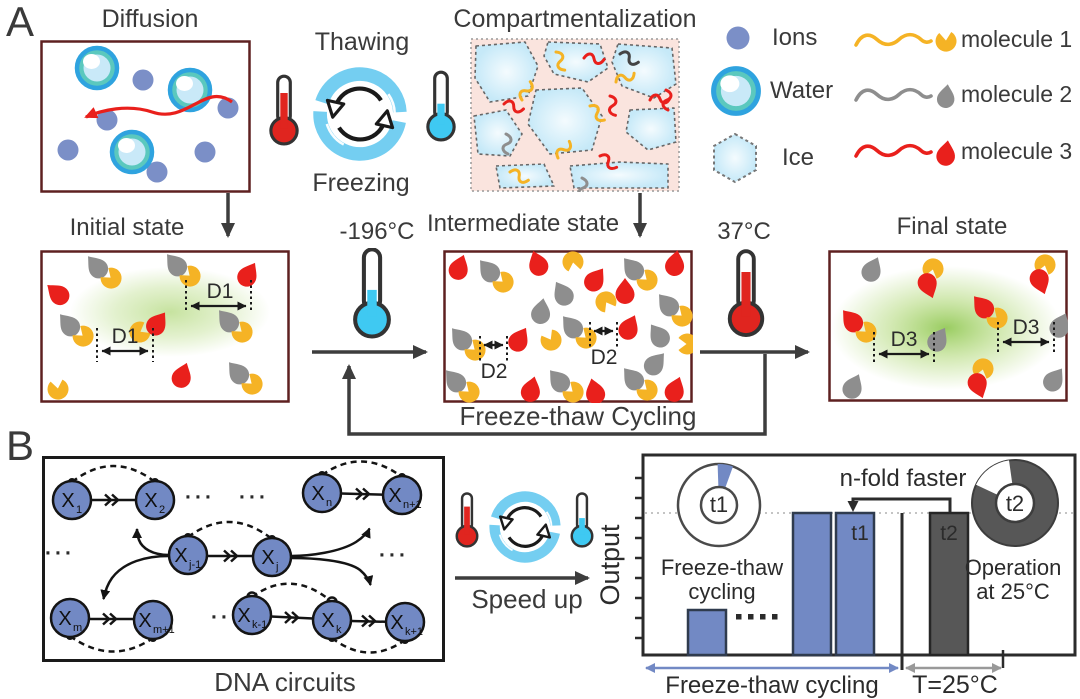 This screenshot has width=1080, height=699. I want to click on bar-t1-label: t1, so click(860, 533).